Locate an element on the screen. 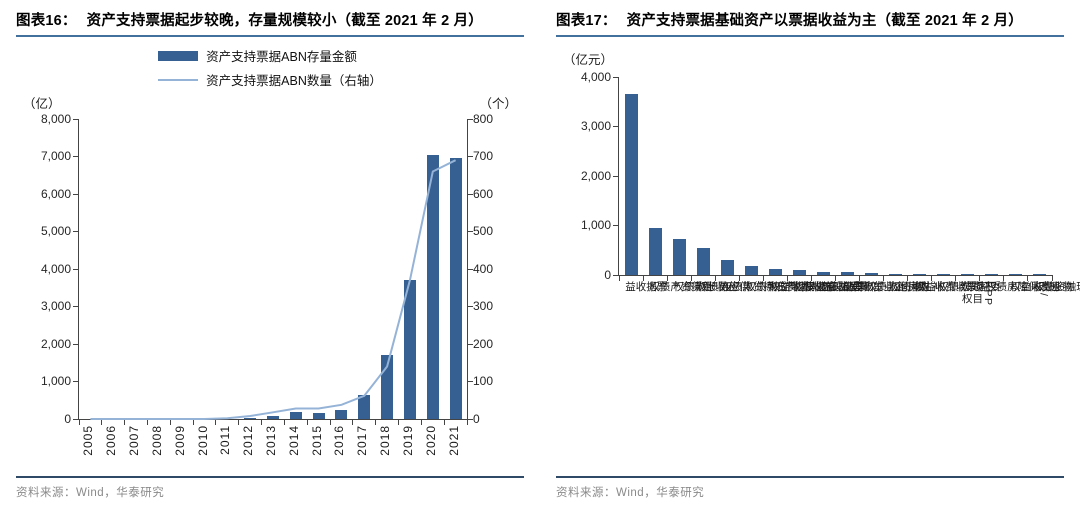 This screenshot has width=1080, height=509. legend-label-abn-amount: 资产支持票据ABN存量金额 is located at coordinates (281, 57).